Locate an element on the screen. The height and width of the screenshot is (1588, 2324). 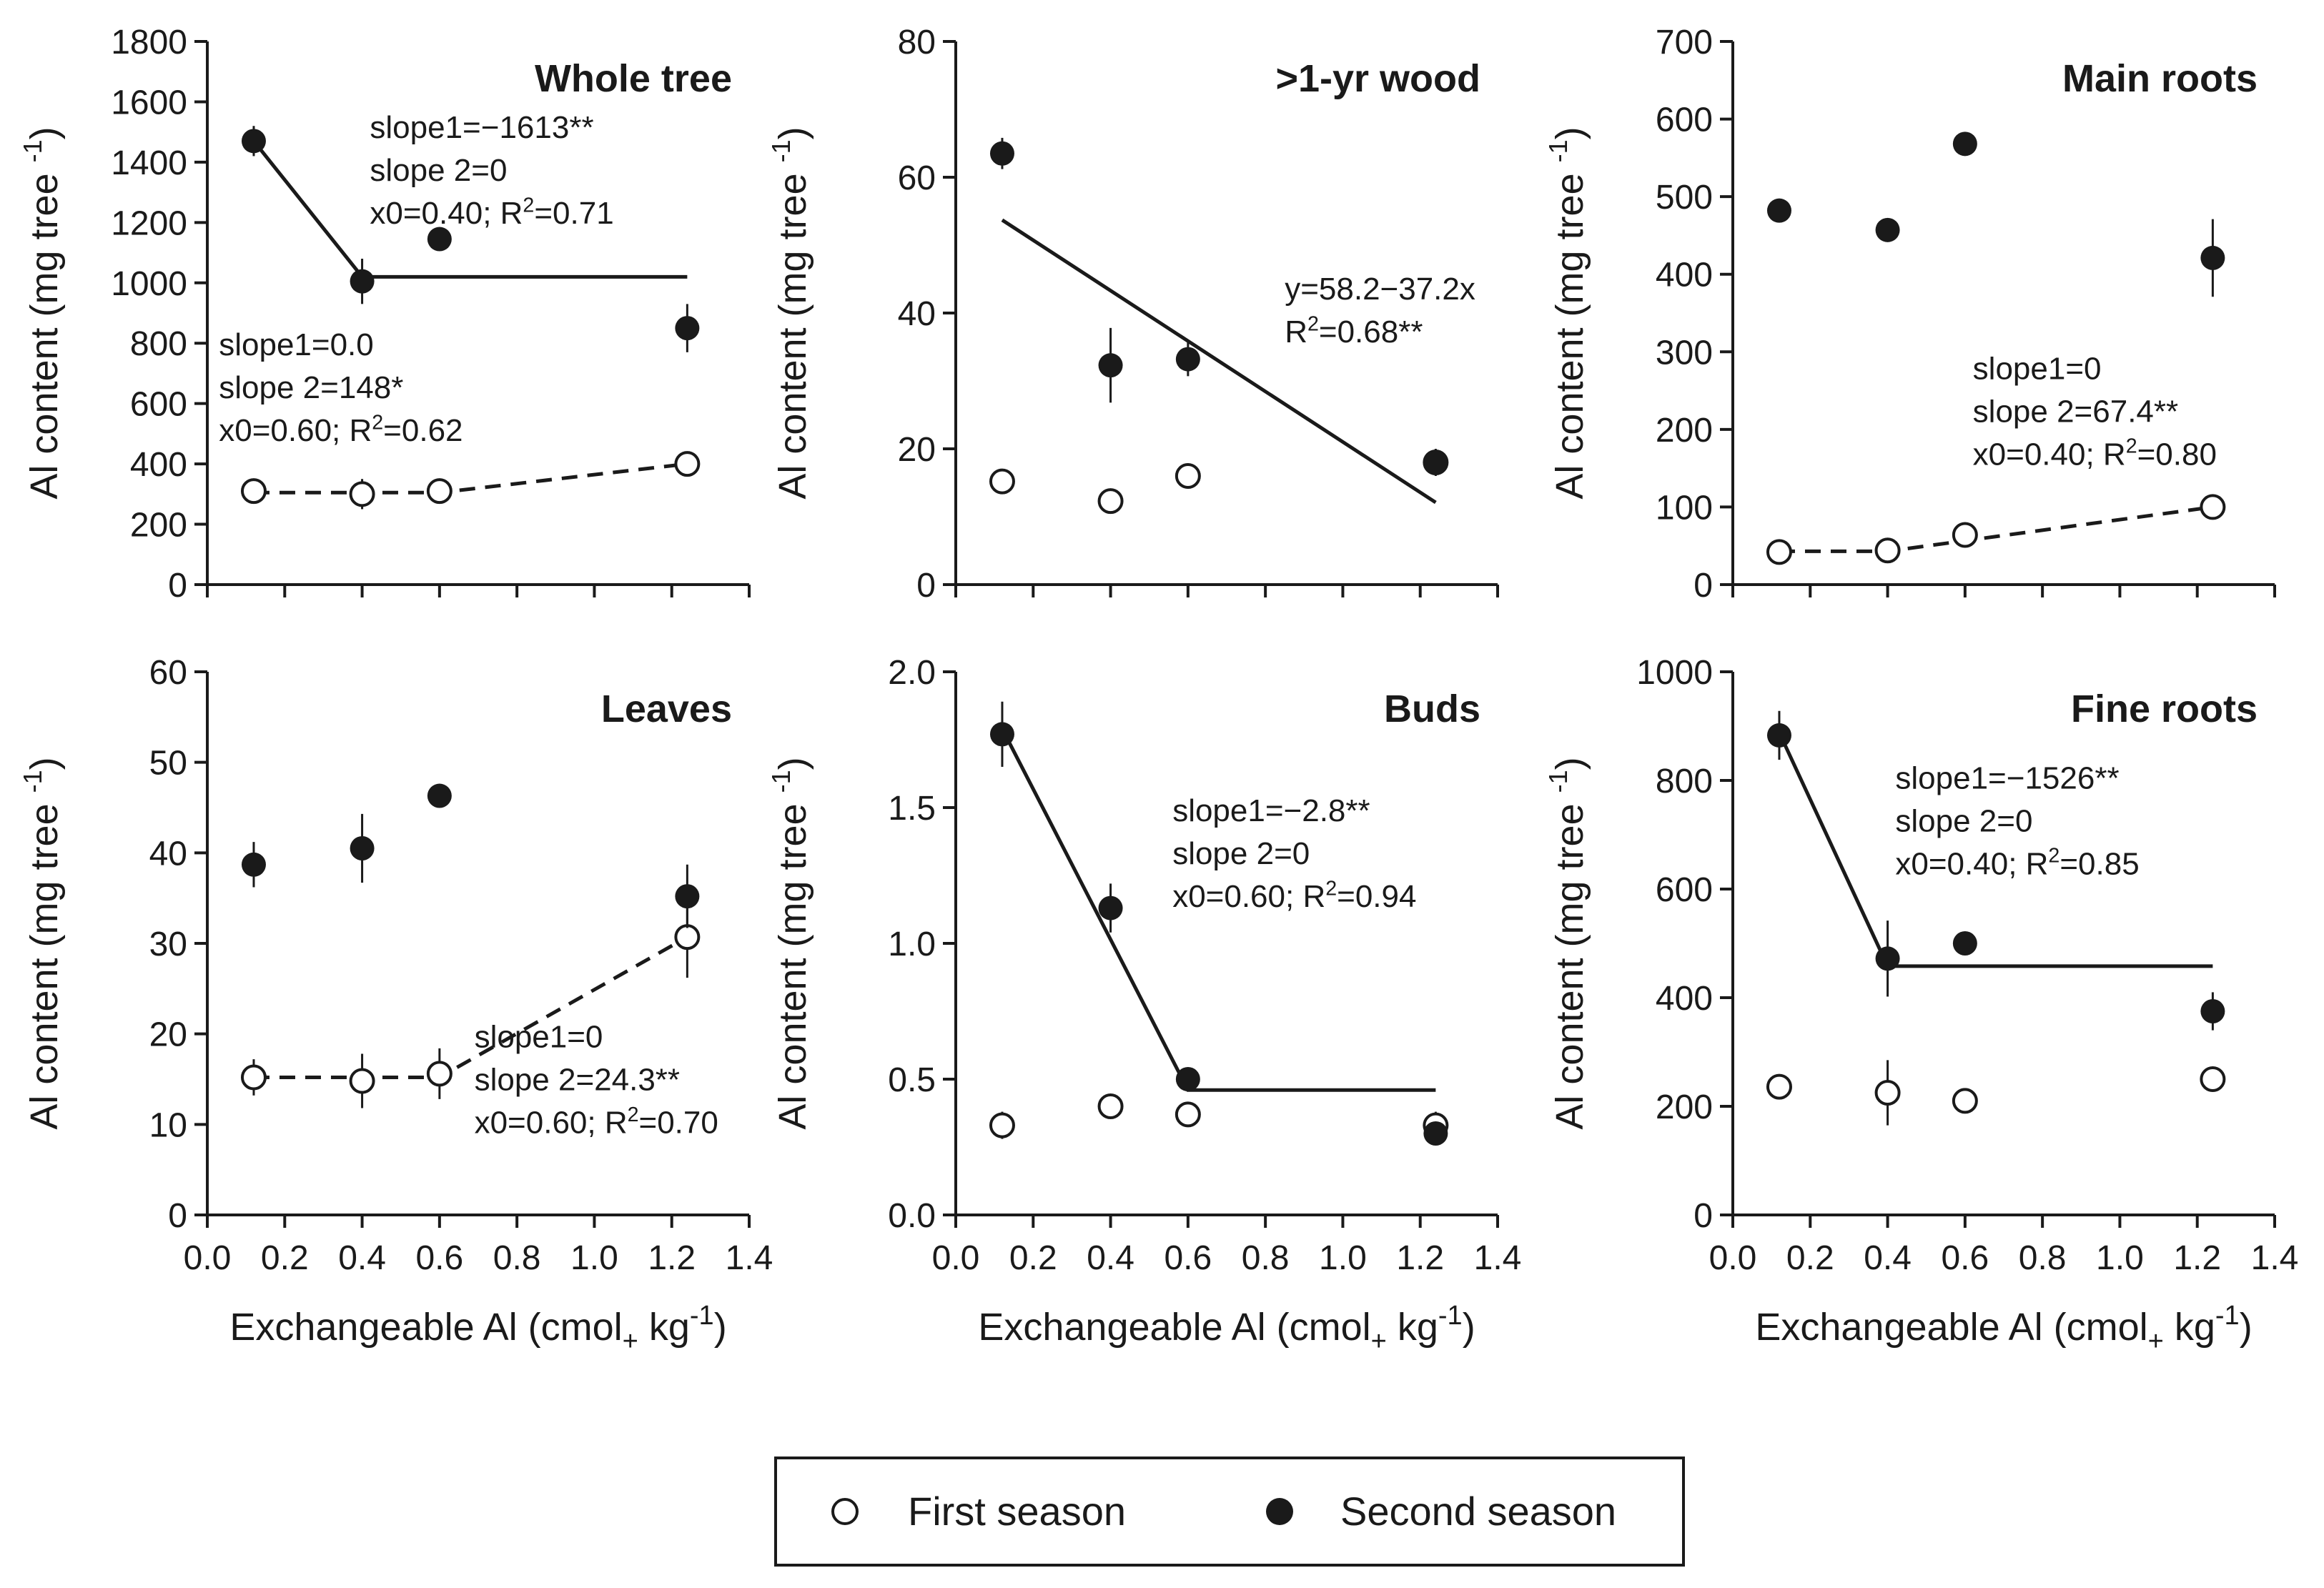
y-tick-label: 1.5 is located at coordinates (912, 809).